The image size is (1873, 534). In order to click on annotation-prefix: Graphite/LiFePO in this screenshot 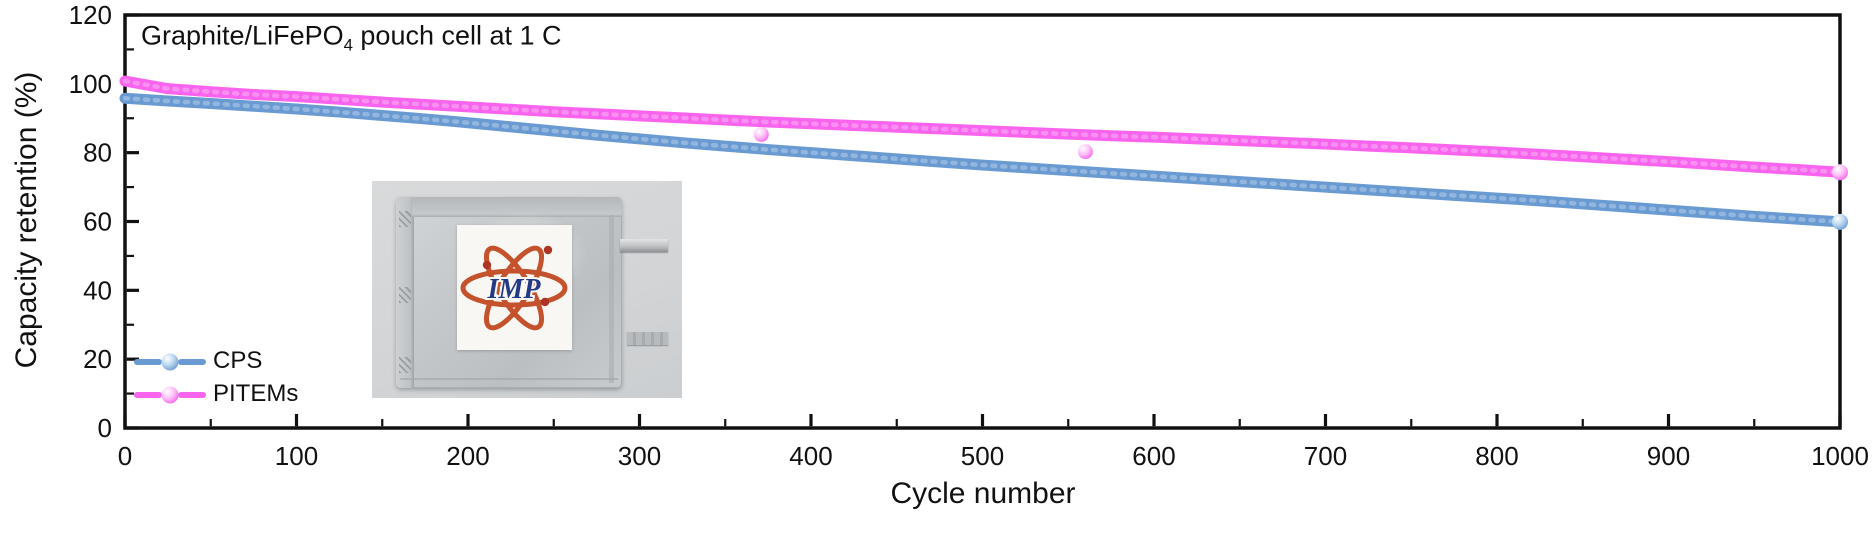, I will do `click(242, 35)`.